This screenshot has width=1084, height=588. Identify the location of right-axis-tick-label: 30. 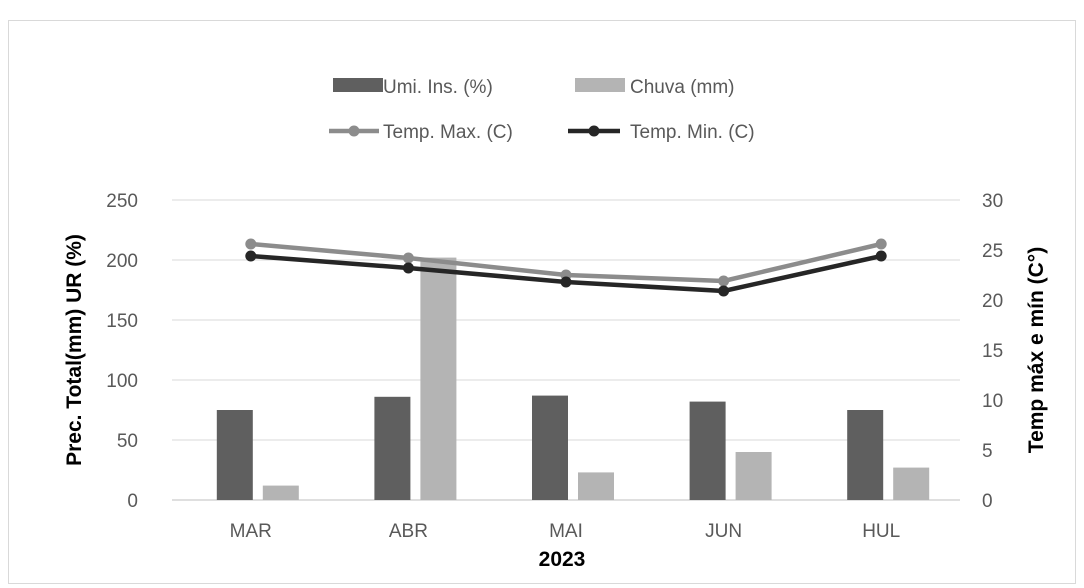
(992, 201).